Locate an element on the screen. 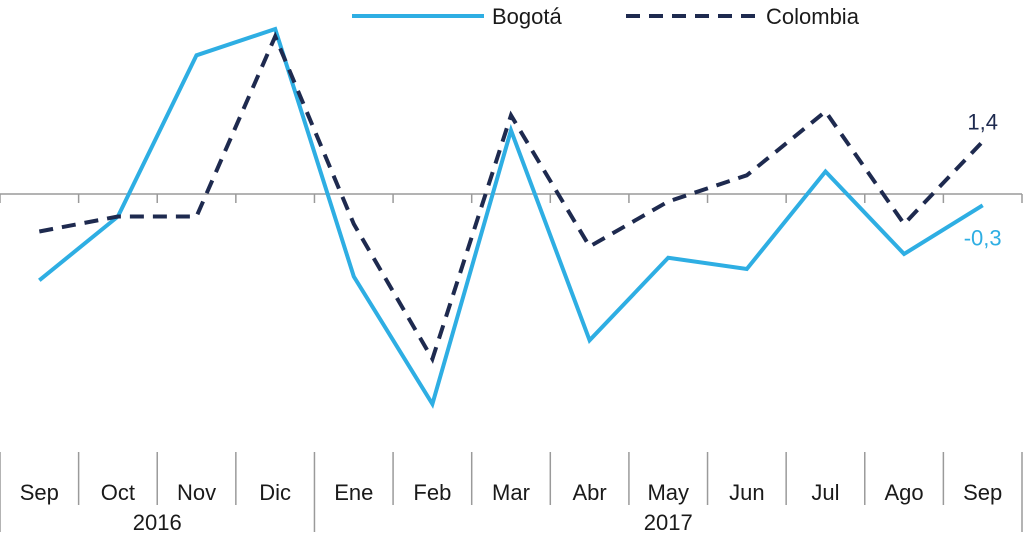 The image size is (1024, 543). x-tick-label: Ene is located at coordinates (353, 492).